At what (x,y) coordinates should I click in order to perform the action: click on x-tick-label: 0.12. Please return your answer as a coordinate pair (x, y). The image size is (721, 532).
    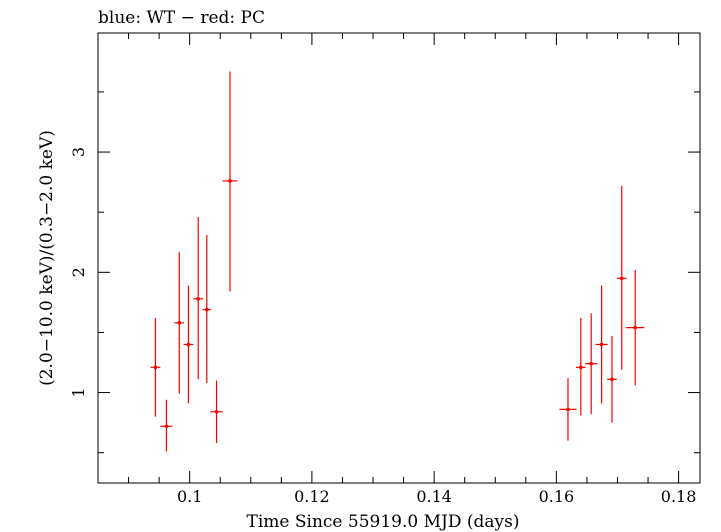
    Looking at the image, I should click on (312, 496).